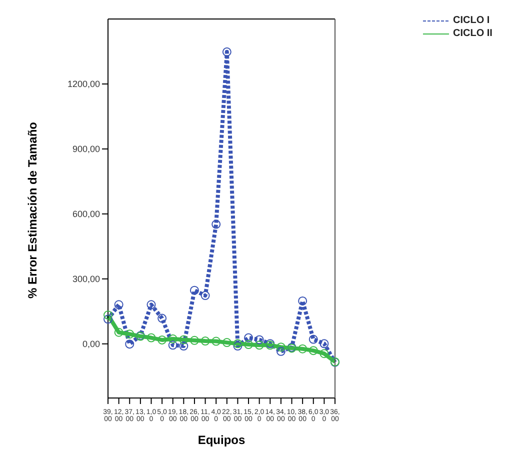  What do you see at coordinates (472, 33) in the screenshot?
I see `legend-label: CICLO II` at bounding box center [472, 33].